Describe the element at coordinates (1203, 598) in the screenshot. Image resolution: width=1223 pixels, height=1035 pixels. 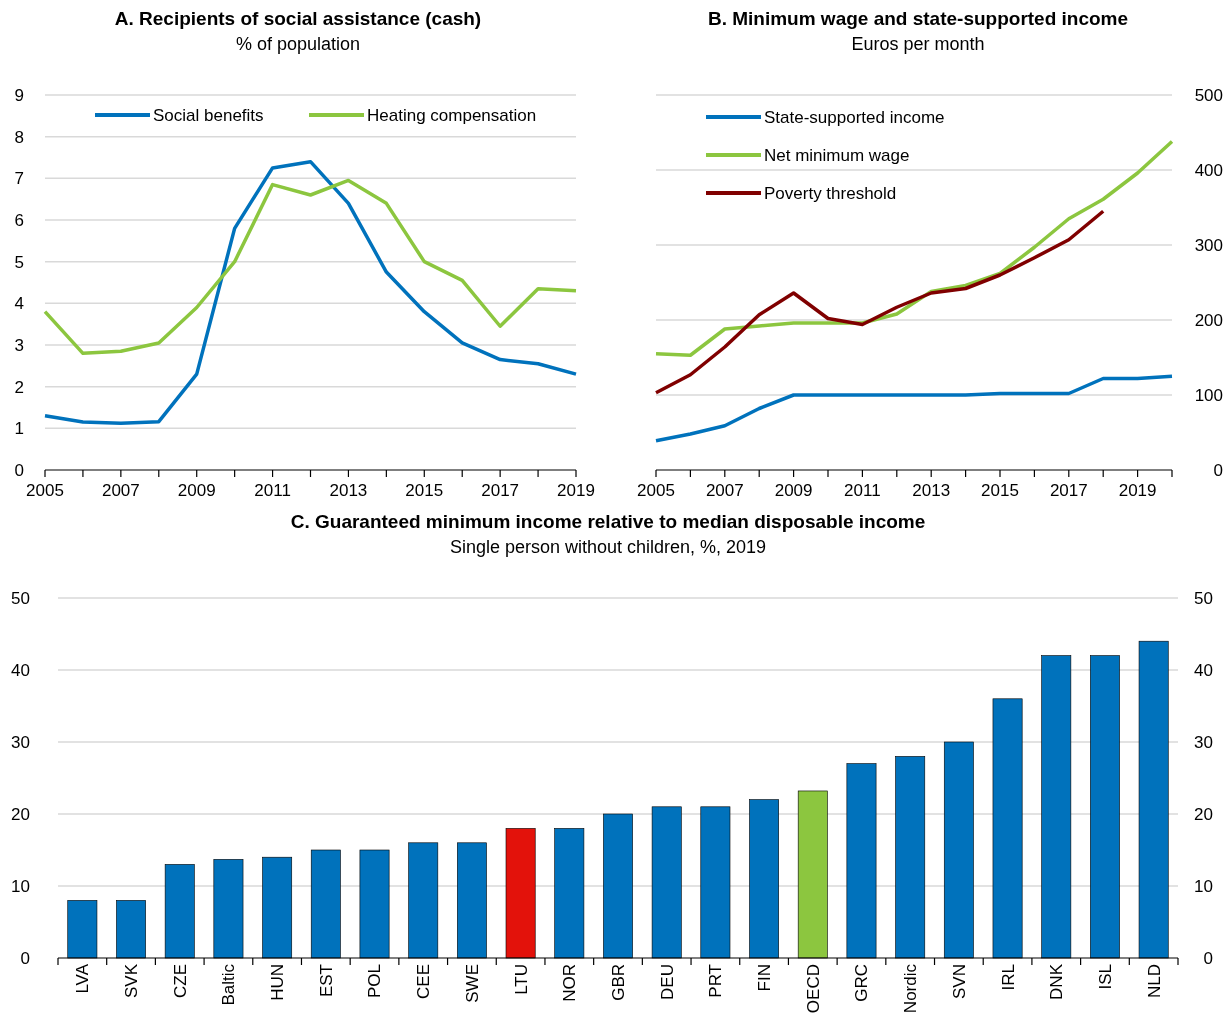
I see `y2-tick-label: 50` at that location.